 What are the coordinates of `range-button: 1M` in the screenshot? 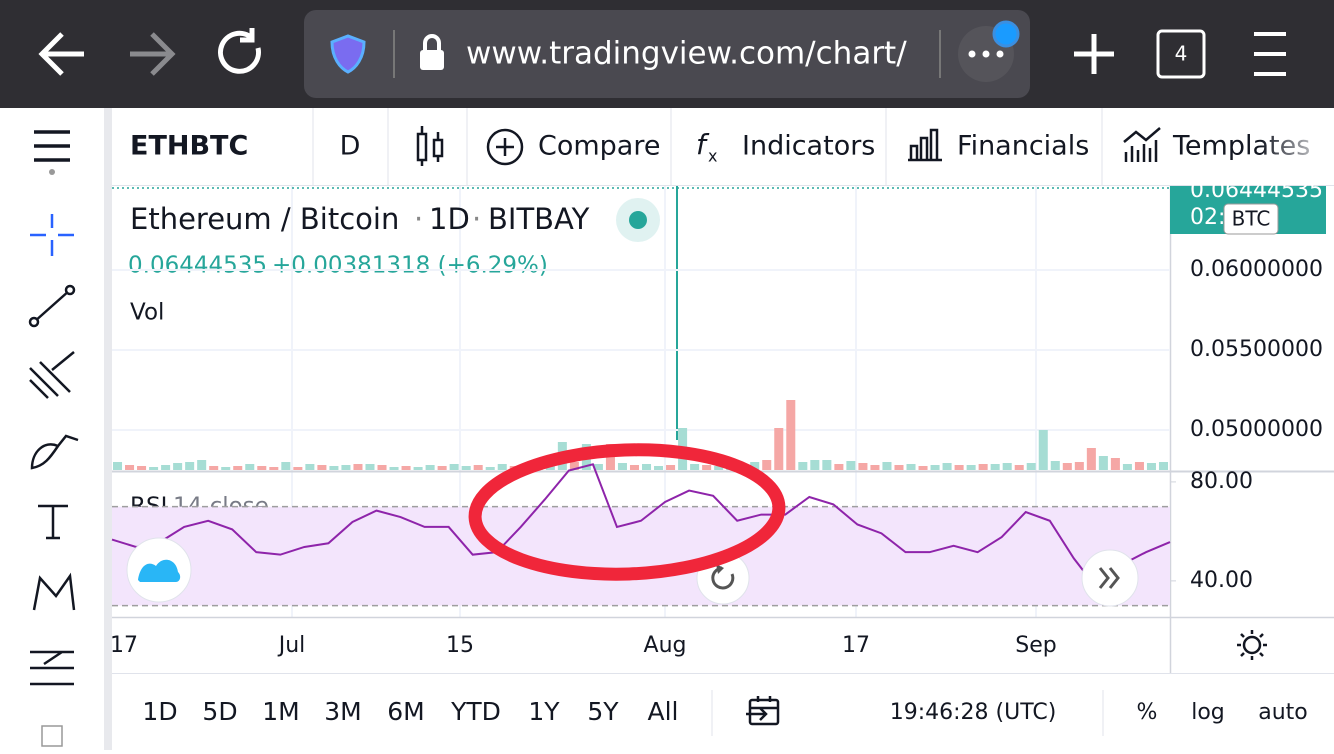 It's located at (280, 711).